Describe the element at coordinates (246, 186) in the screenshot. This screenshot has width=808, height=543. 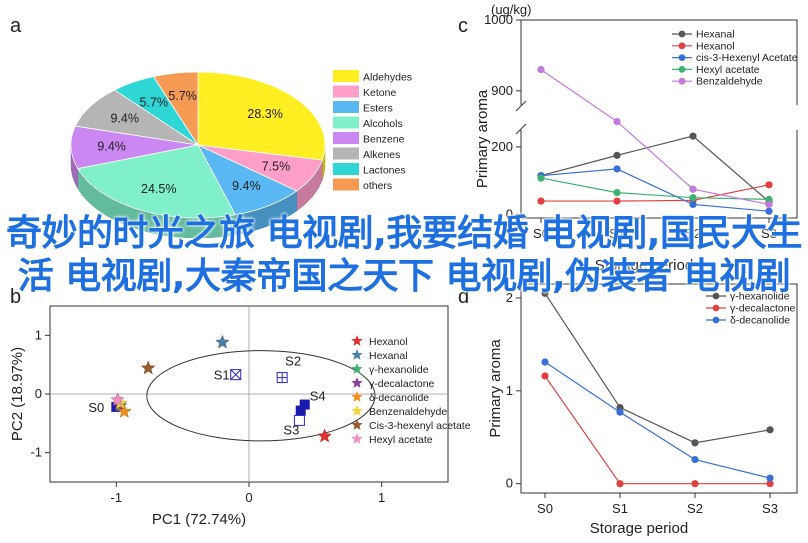
I see `pie-label-esters: 9.4%` at that location.